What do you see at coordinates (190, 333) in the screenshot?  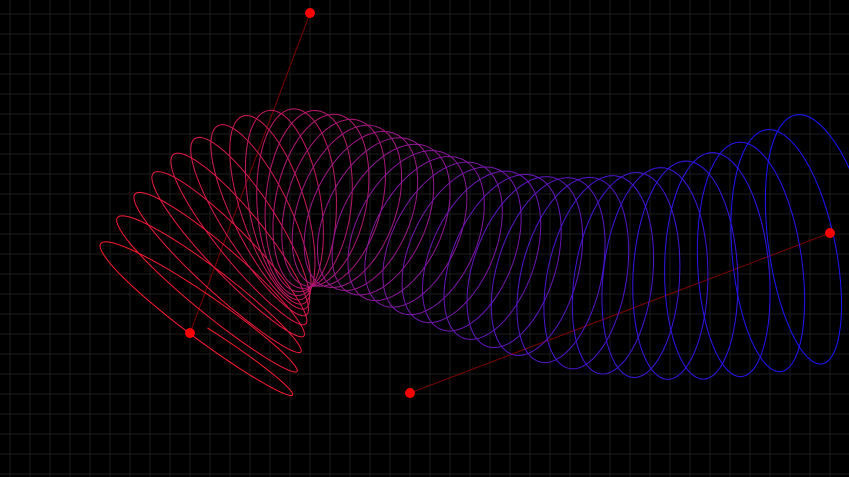 I see `control-point-anchor-start` at bounding box center [190, 333].